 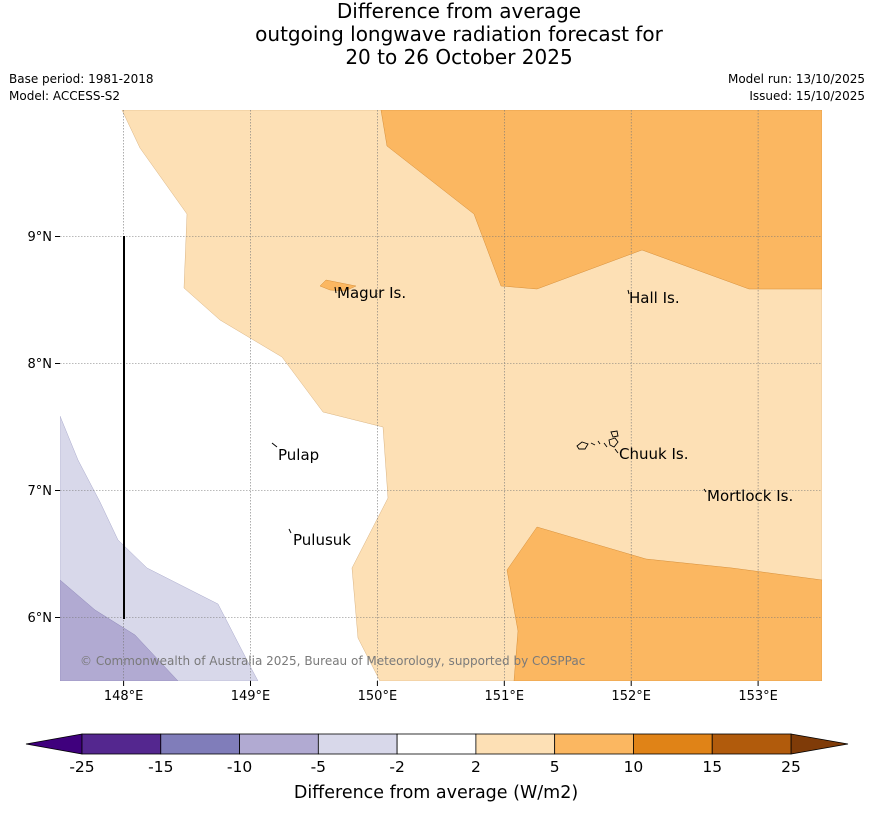 I want to click on chuuk-island-outline, so click(x=597, y=442).